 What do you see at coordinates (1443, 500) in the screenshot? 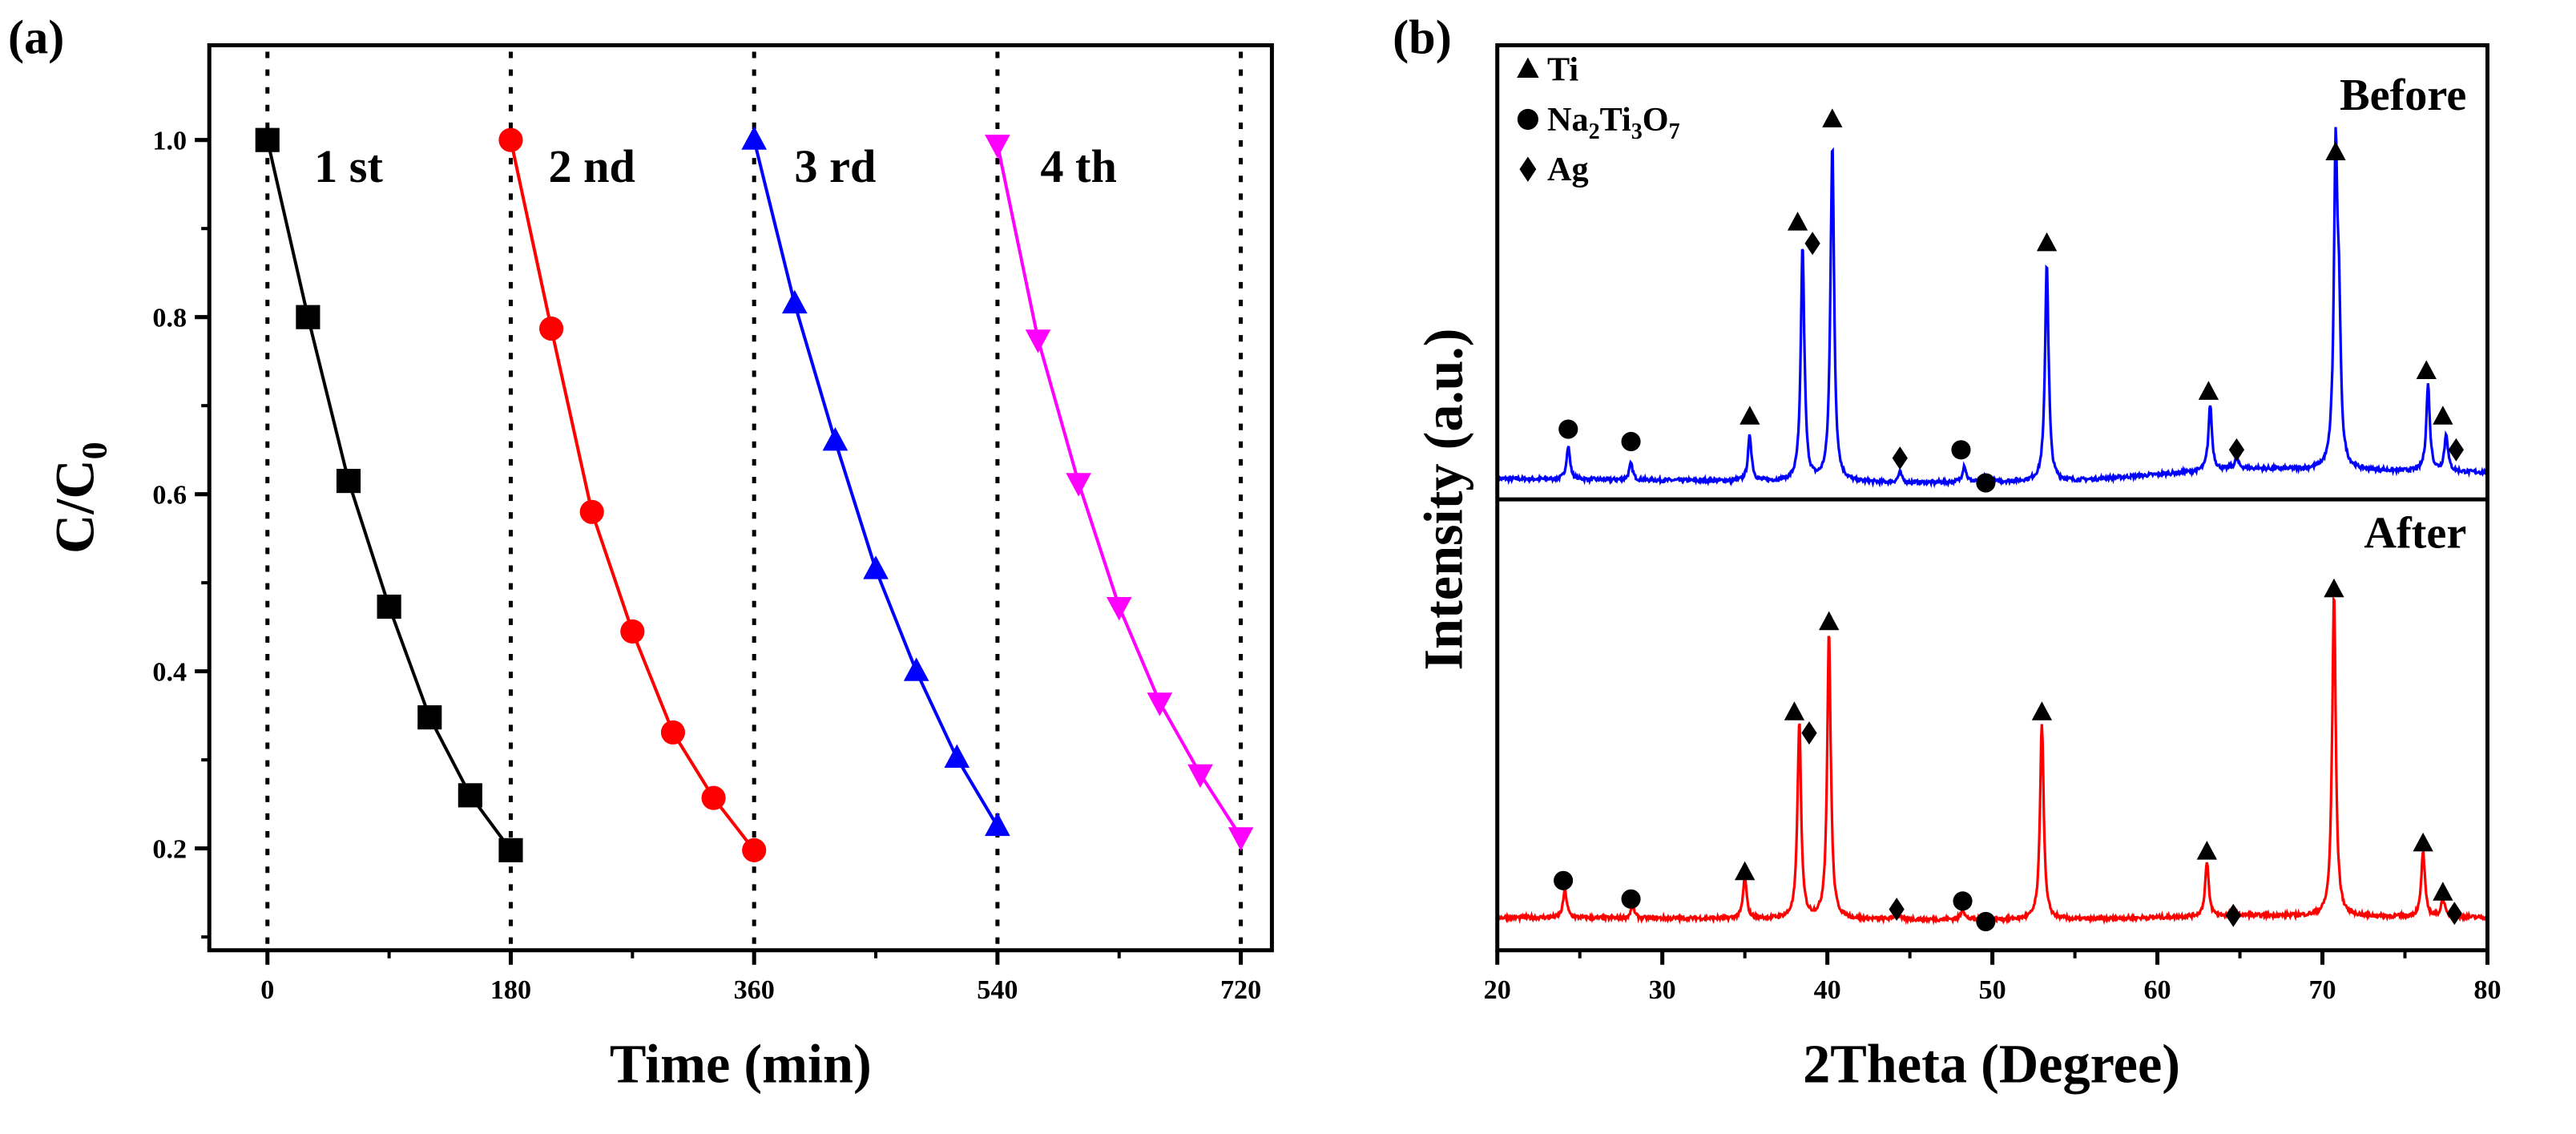
I see `panel-b-y-axis-label: Intensity (a.u.)` at bounding box center [1443, 500].